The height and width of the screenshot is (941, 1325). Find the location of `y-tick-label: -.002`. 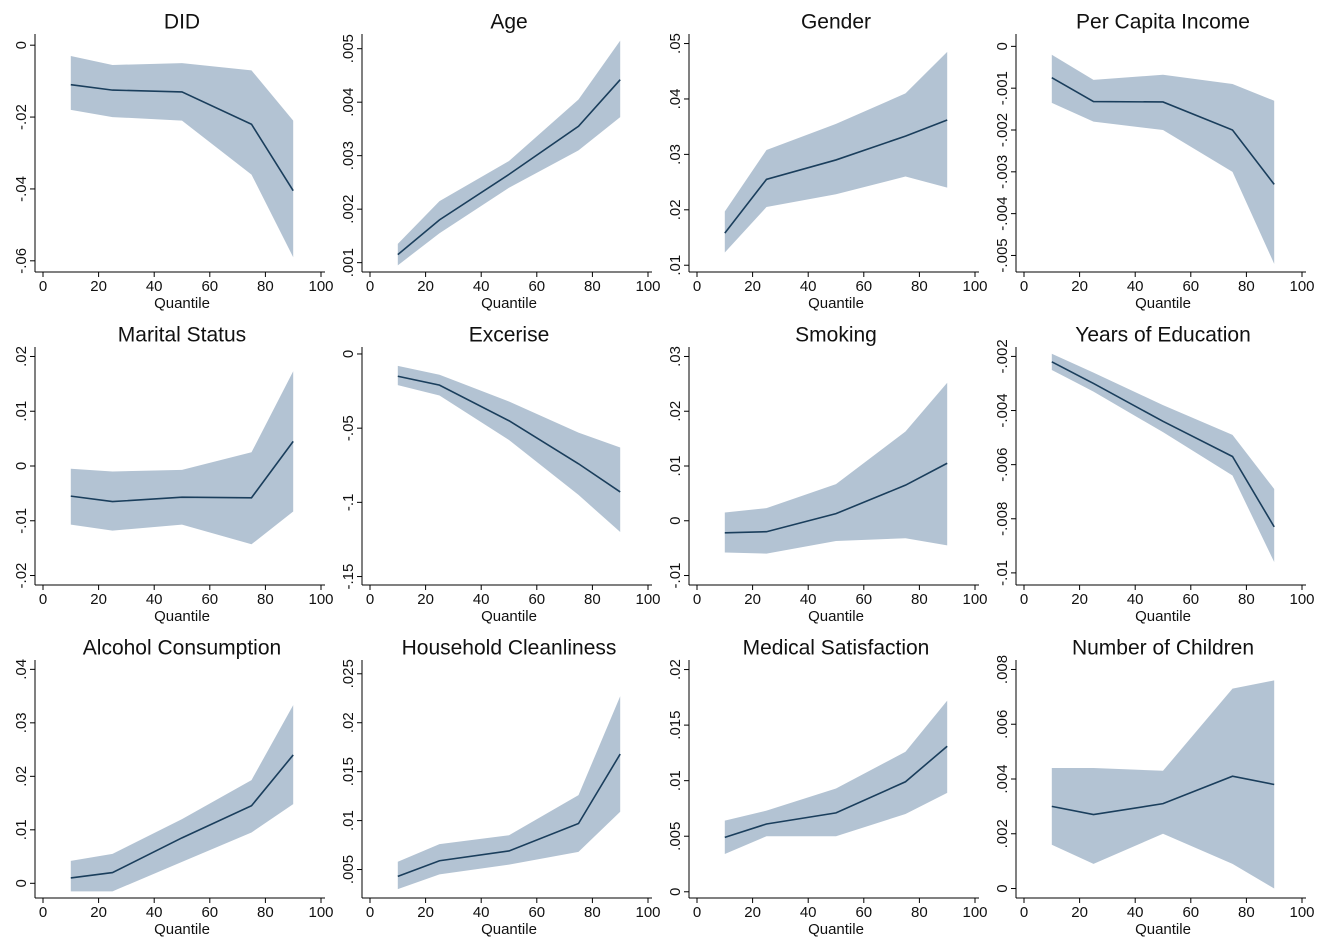

y-tick-label: -.002 is located at coordinates (1002, 356).